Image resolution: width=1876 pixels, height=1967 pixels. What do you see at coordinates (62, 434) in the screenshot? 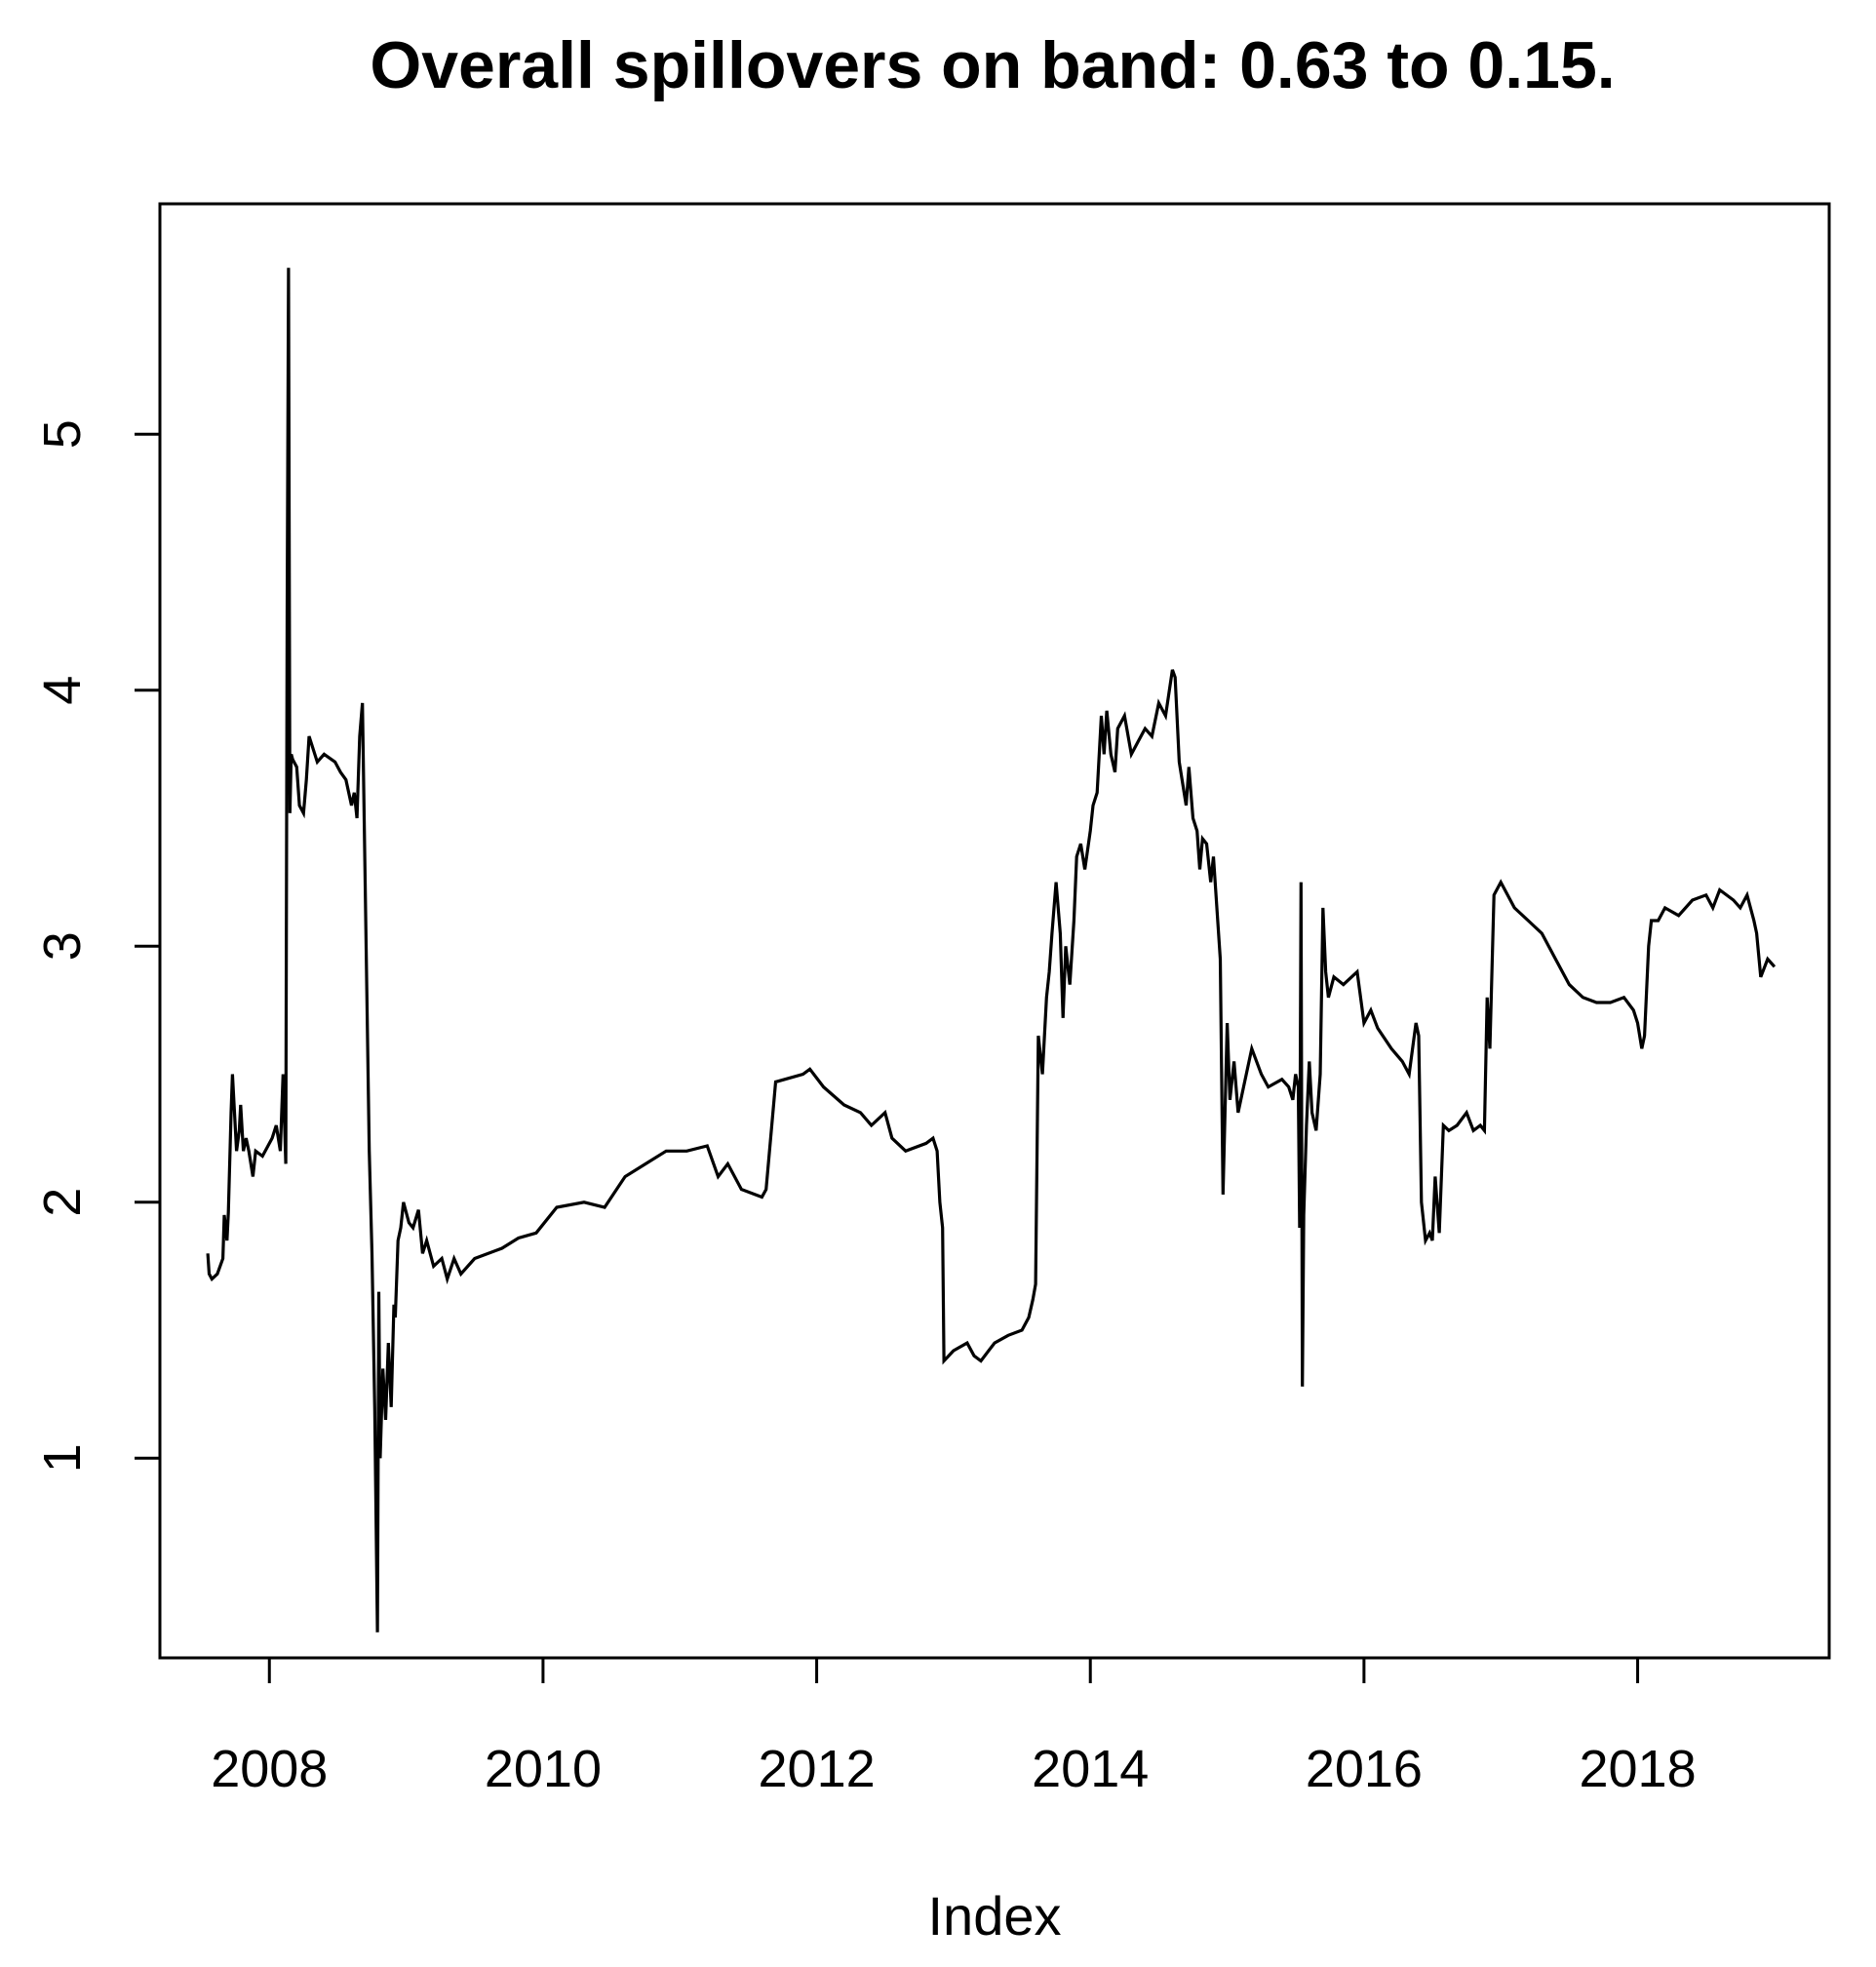
I see `y-tick-label: 5` at bounding box center [62, 434].